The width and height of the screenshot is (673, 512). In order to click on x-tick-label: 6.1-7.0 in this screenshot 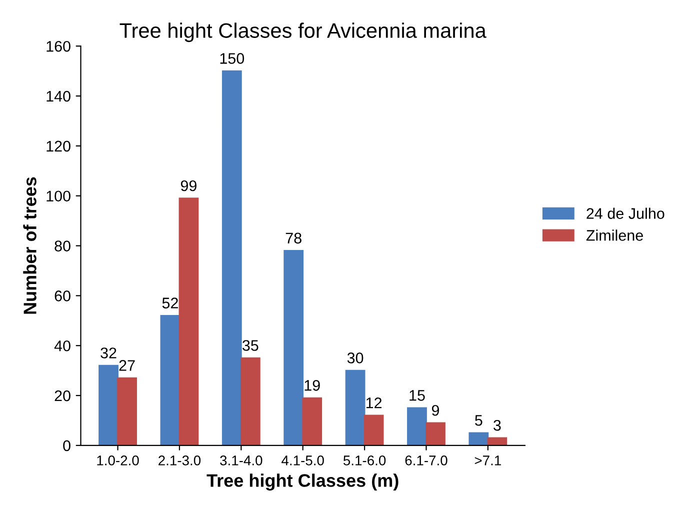, I will do `click(426, 461)`.